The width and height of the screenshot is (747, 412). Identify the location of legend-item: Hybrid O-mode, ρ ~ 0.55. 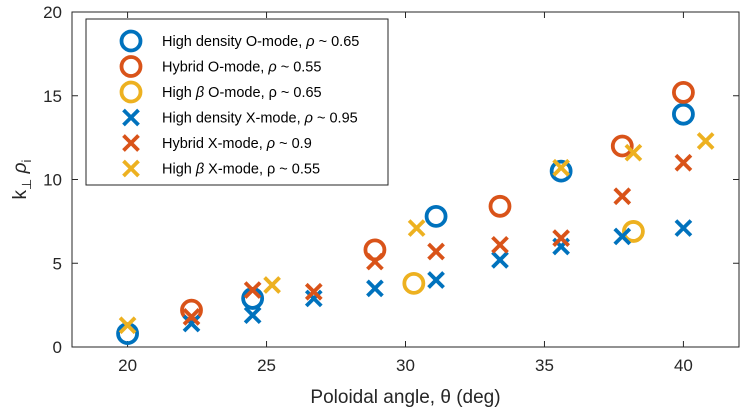
(220, 66).